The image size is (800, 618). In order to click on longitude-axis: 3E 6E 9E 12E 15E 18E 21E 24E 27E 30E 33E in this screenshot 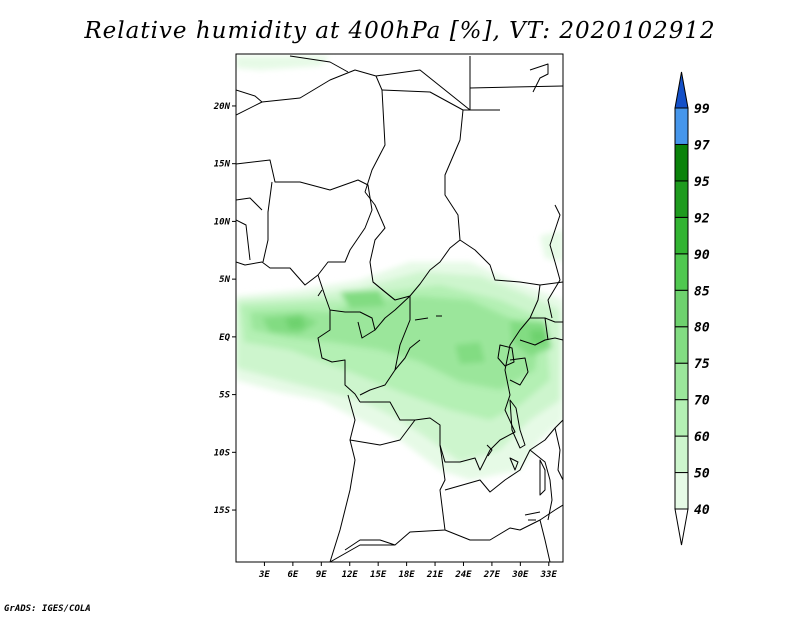, I will do `click(407, 571)`.